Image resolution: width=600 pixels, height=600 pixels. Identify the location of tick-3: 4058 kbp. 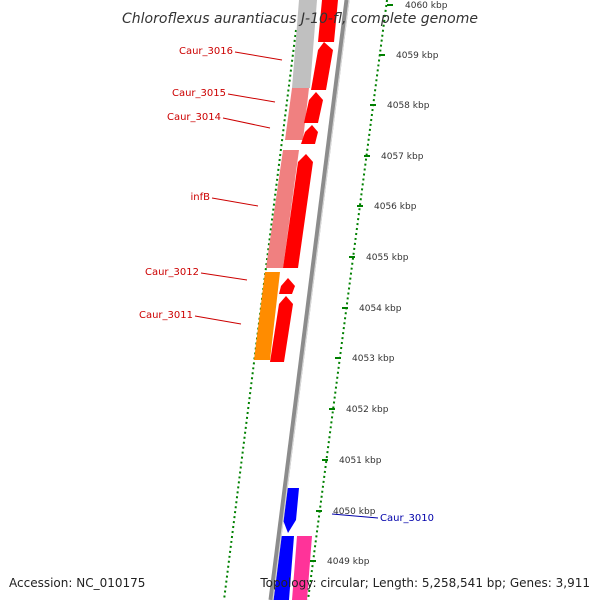
(400, 106).